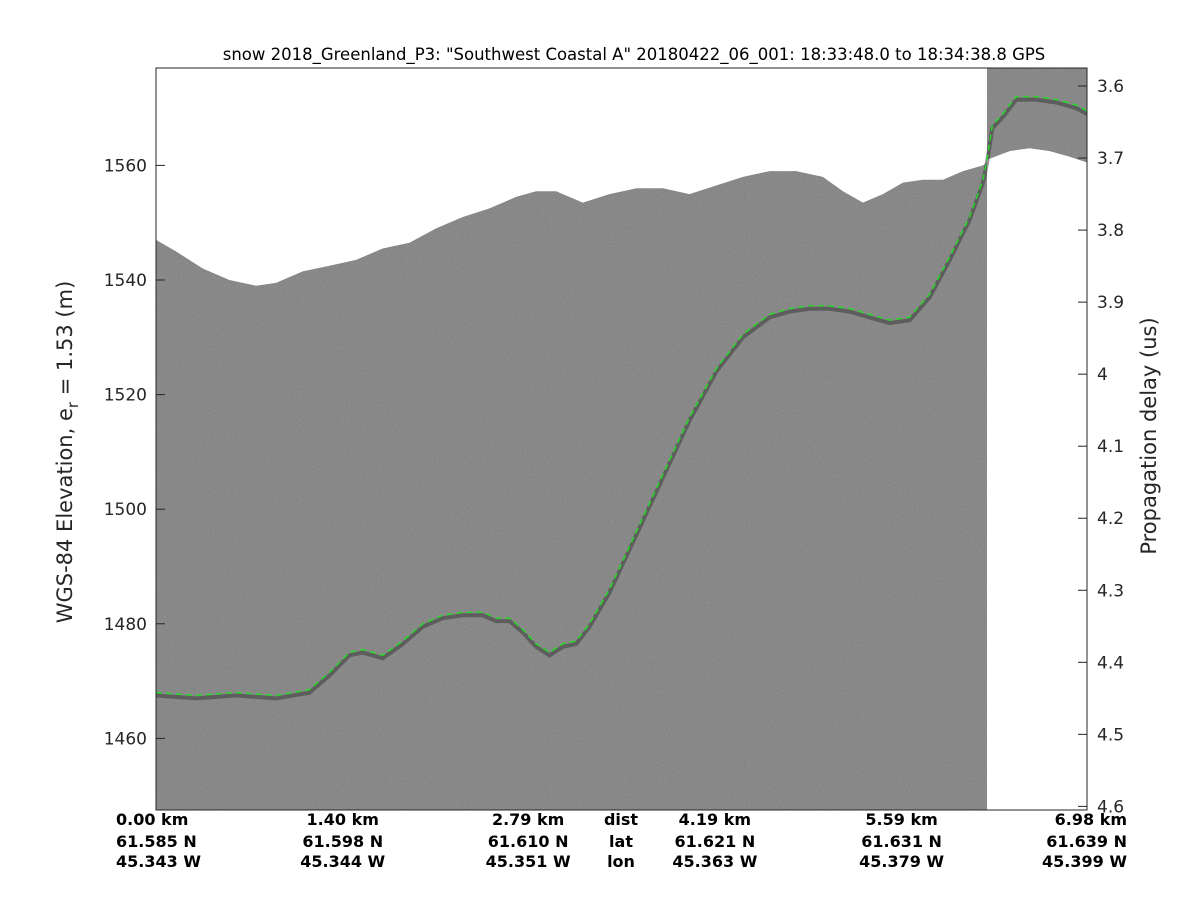  I want to click on x-annotation-lat: 61.598 N, so click(342, 841).